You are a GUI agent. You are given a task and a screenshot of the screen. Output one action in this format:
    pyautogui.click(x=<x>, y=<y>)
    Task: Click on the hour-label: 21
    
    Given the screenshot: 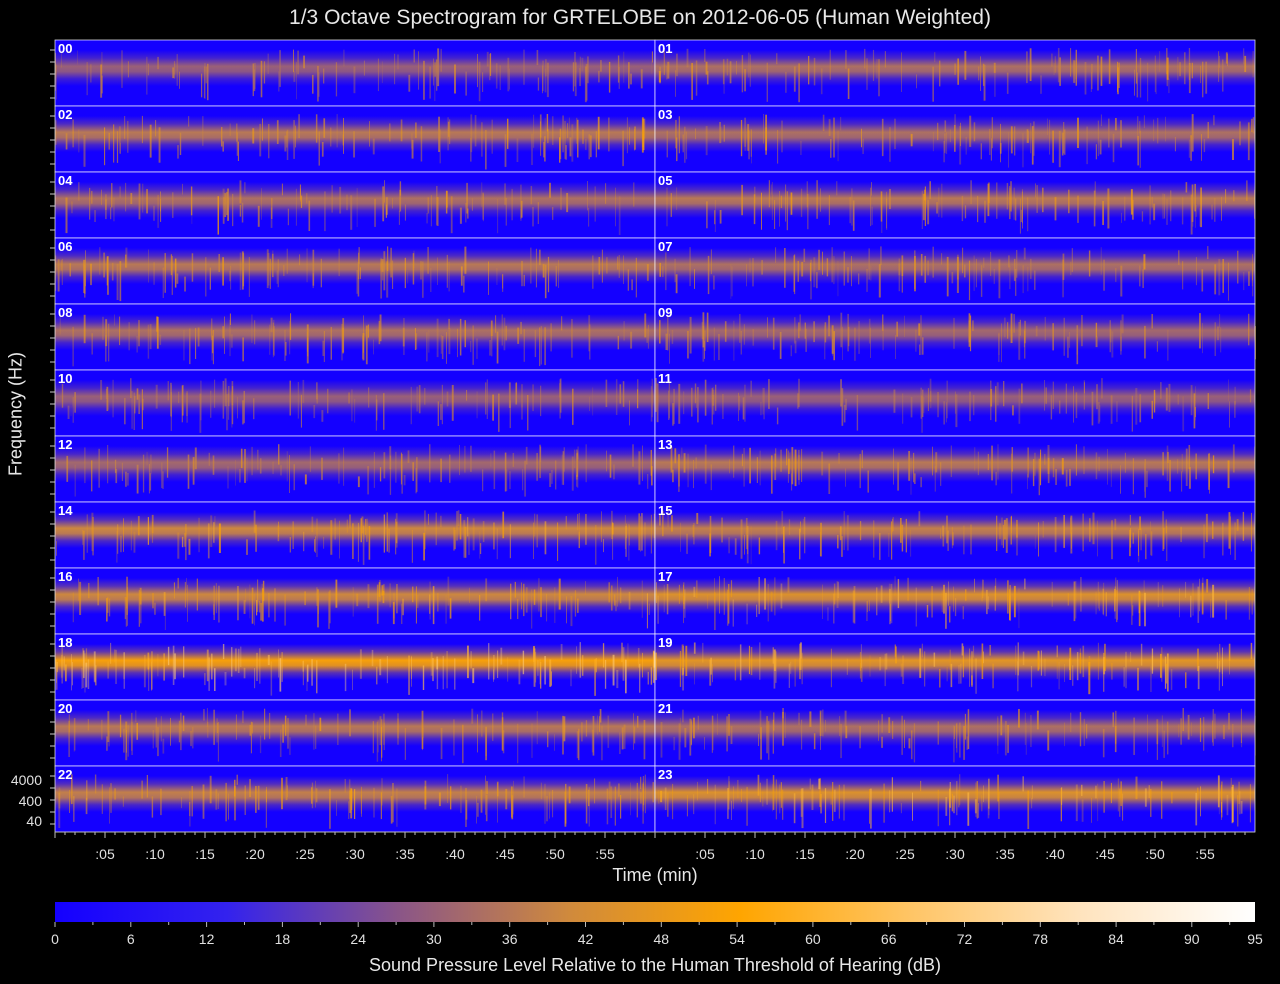 What is the action you would take?
    pyautogui.click(x=665, y=708)
    